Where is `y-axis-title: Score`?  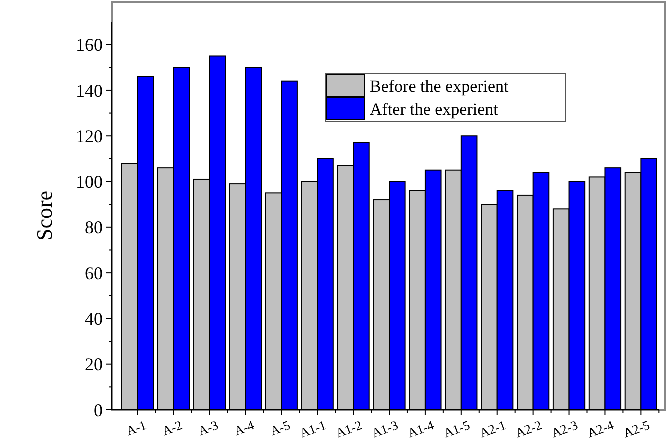 y-axis-title: Score is located at coordinates (44, 216).